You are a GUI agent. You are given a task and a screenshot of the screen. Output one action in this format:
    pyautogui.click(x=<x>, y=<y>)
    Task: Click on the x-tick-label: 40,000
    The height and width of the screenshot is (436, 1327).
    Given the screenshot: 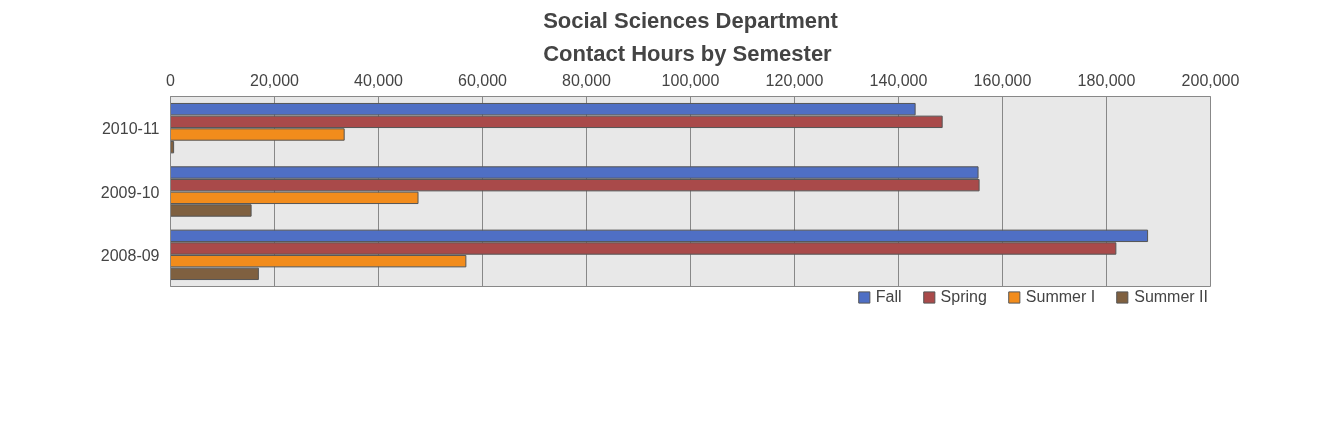 What is the action you would take?
    pyautogui.click(x=379, y=80)
    